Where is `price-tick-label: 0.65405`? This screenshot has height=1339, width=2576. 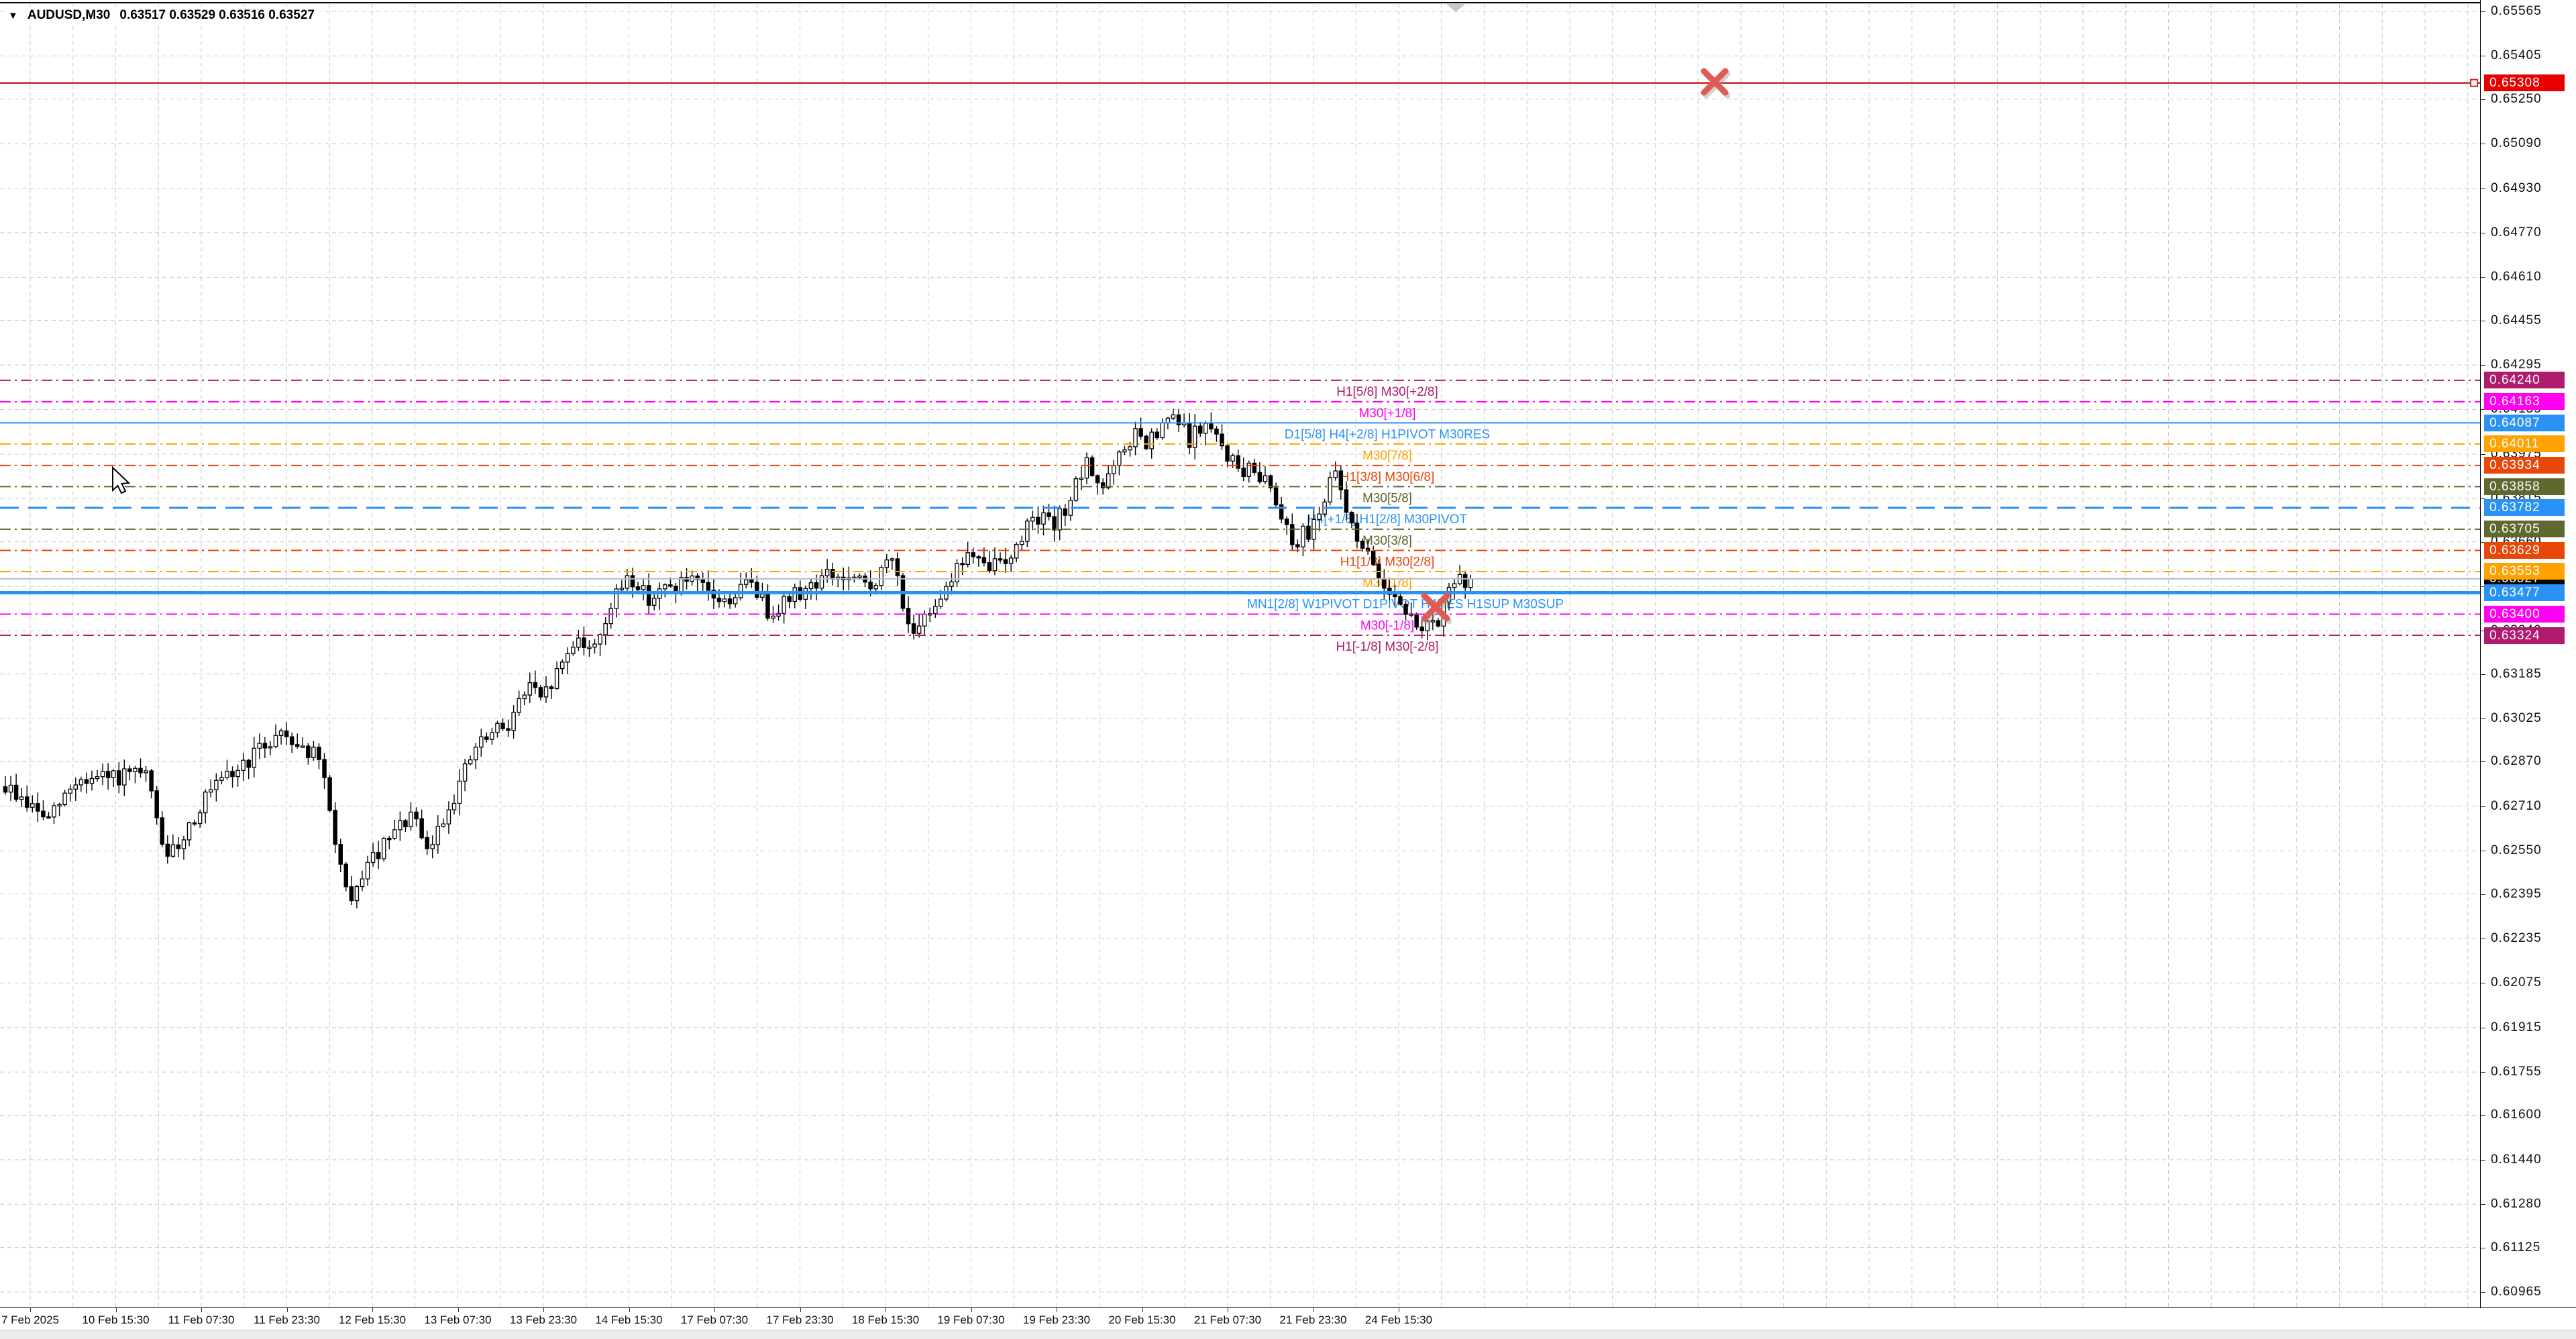
price-tick-label: 0.65405 is located at coordinates (2516, 55).